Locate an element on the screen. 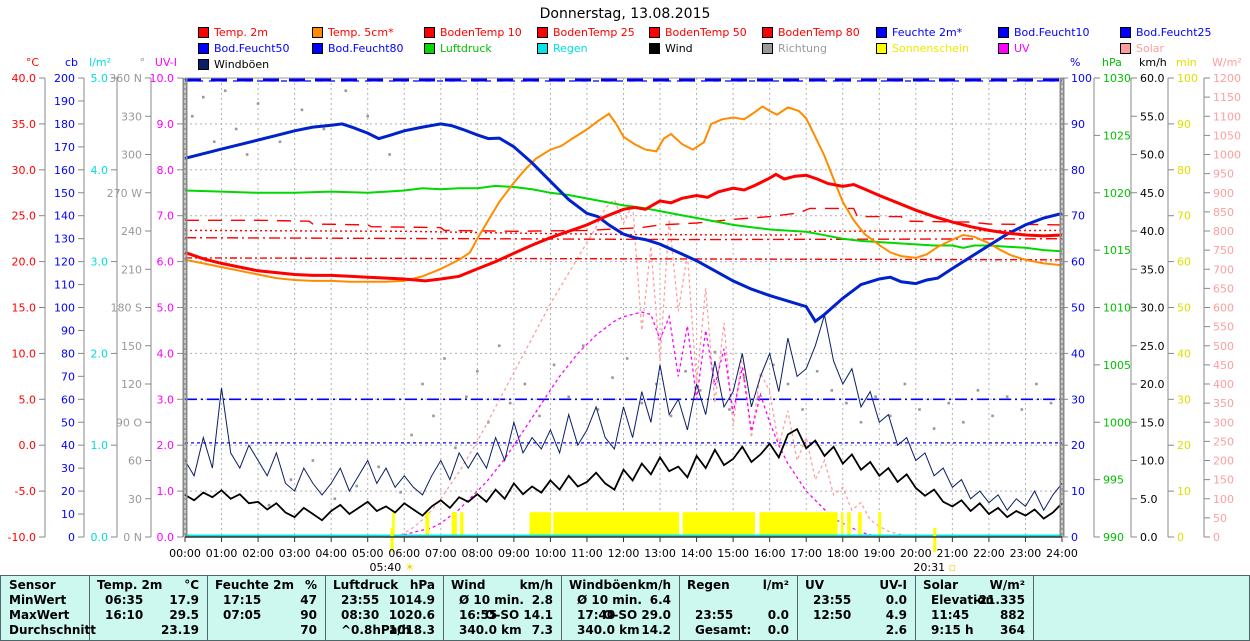 This screenshot has height=641, width=1250. table-col-name: Wind is located at coordinates (468, 585).